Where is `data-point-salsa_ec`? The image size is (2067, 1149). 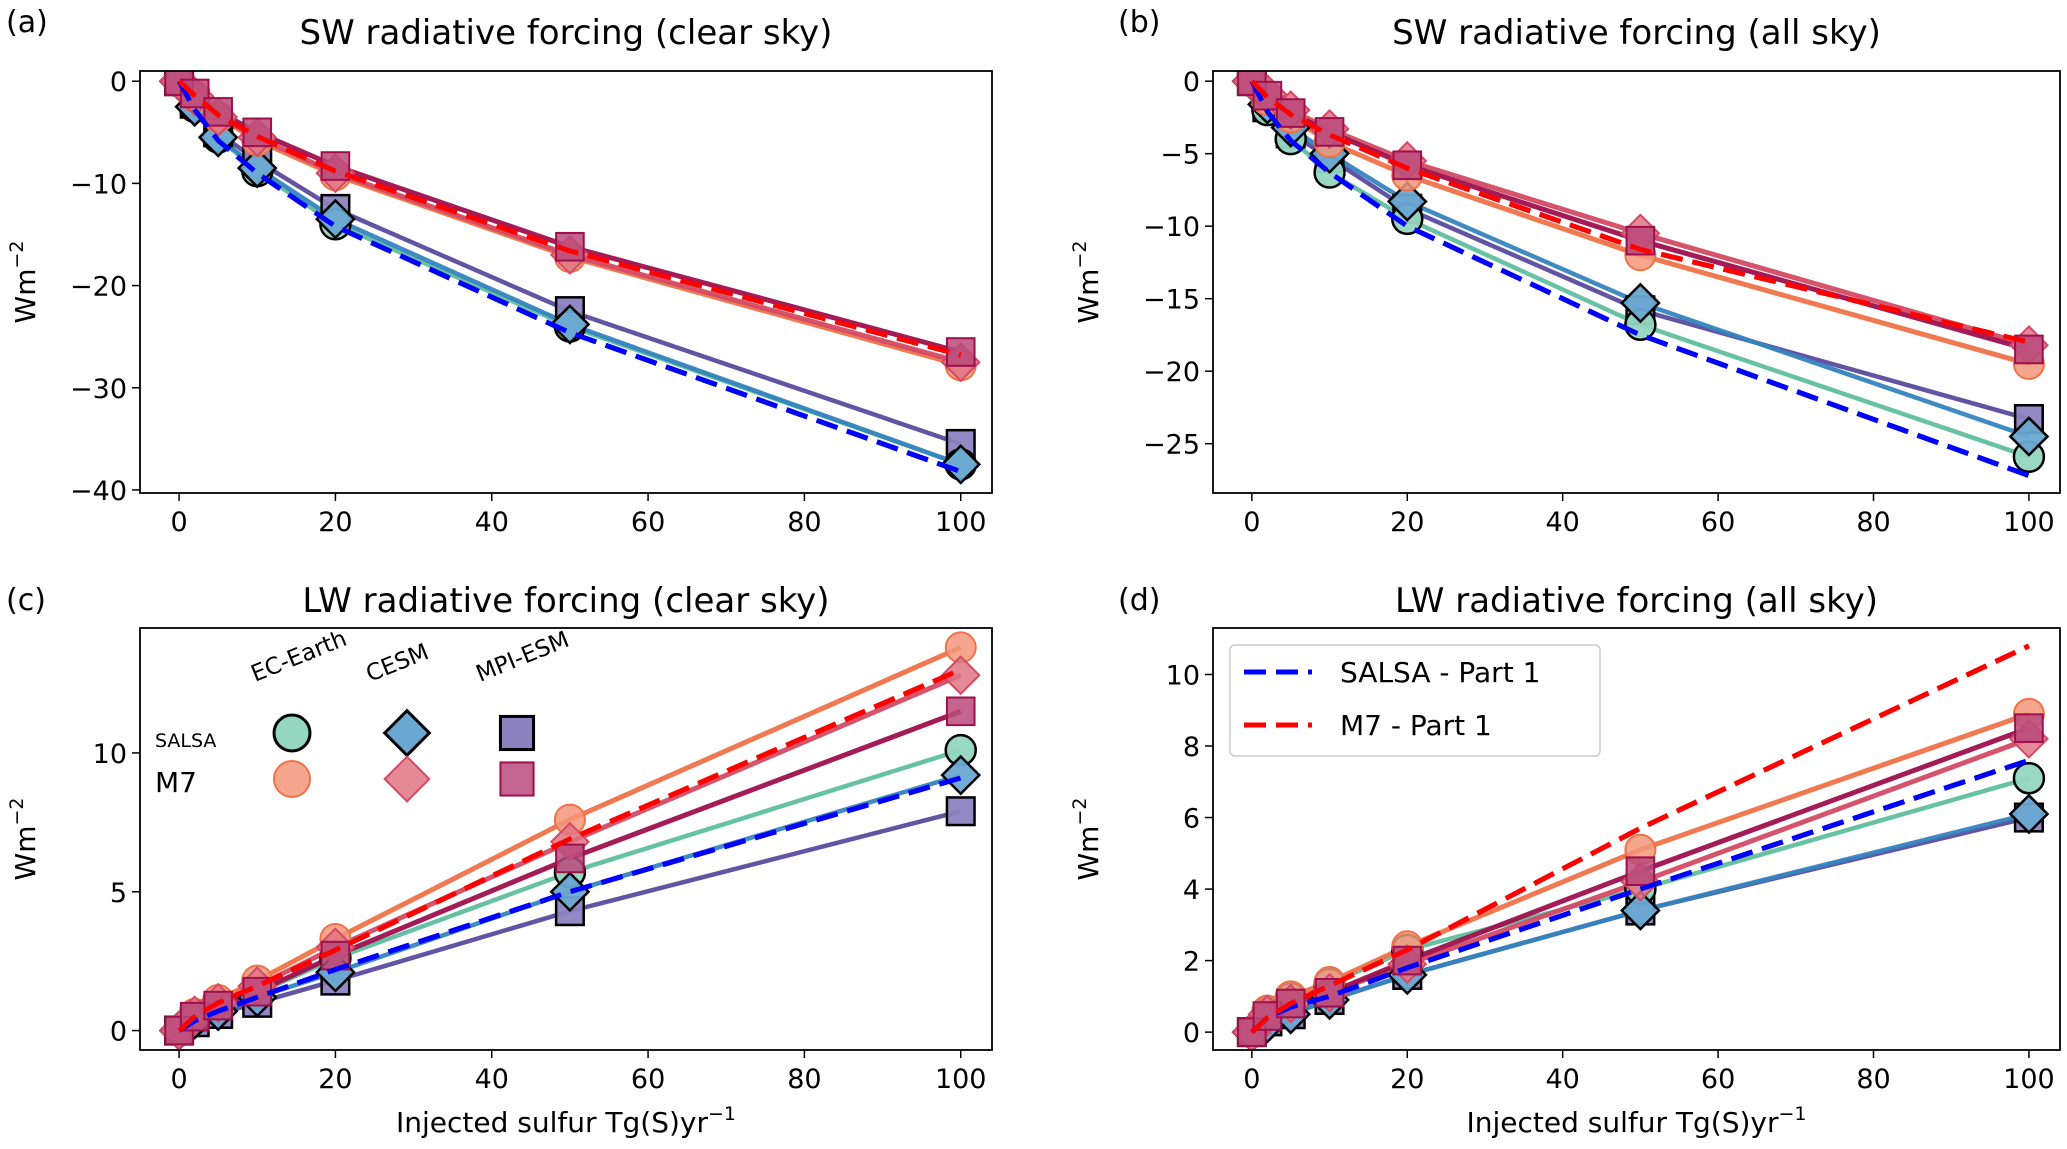 data-point-salsa_ec is located at coordinates (2029, 778).